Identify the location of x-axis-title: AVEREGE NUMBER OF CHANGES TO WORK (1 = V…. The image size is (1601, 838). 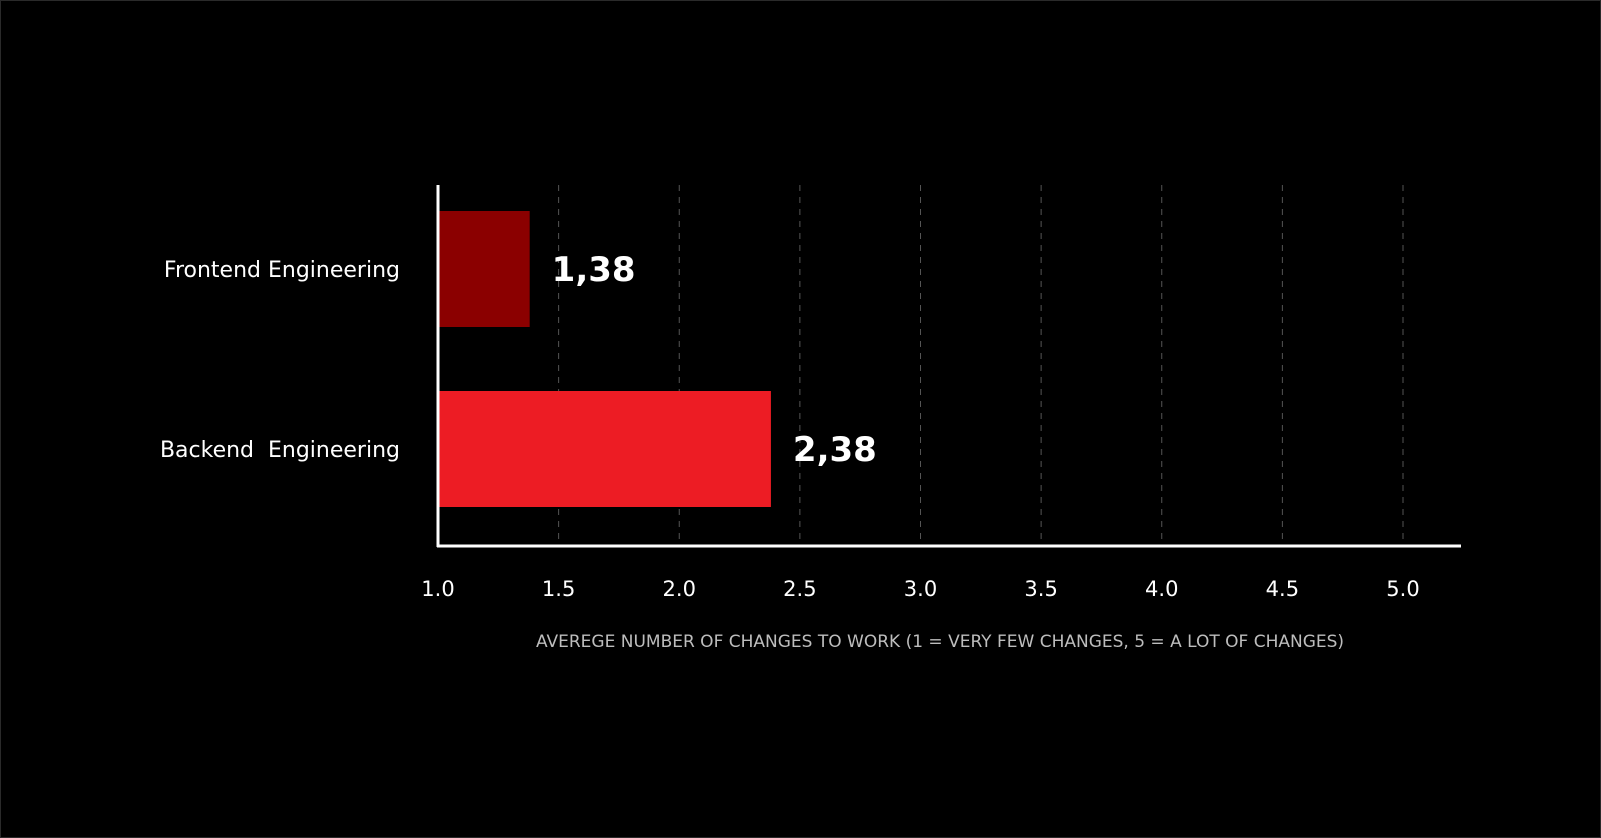
(940, 642).